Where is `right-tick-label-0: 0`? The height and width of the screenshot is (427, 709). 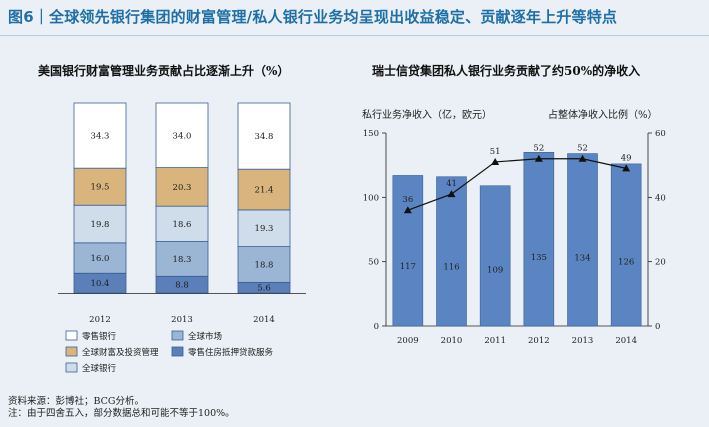
right-tick-label-0: 0 is located at coordinates (657, 327).